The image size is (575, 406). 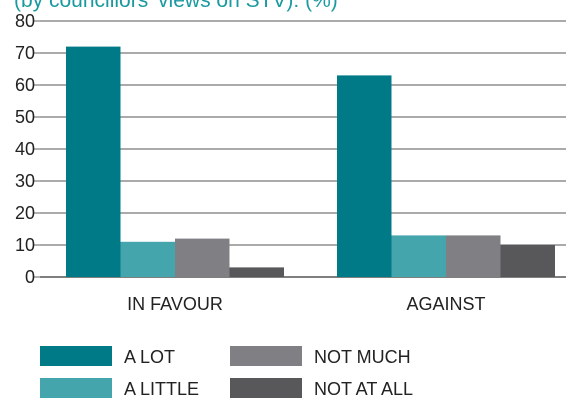 What do you see at coordinates (175, 304) in the screenshot?
I see `x-category-label: IN FAVOUR` at bounding box center [175, 304].